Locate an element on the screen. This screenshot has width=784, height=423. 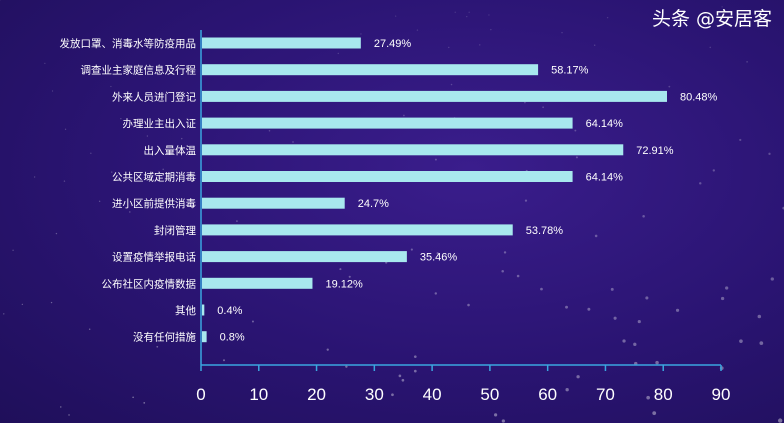
category-label: 封闭管理 is located at coordinates (175, 230).